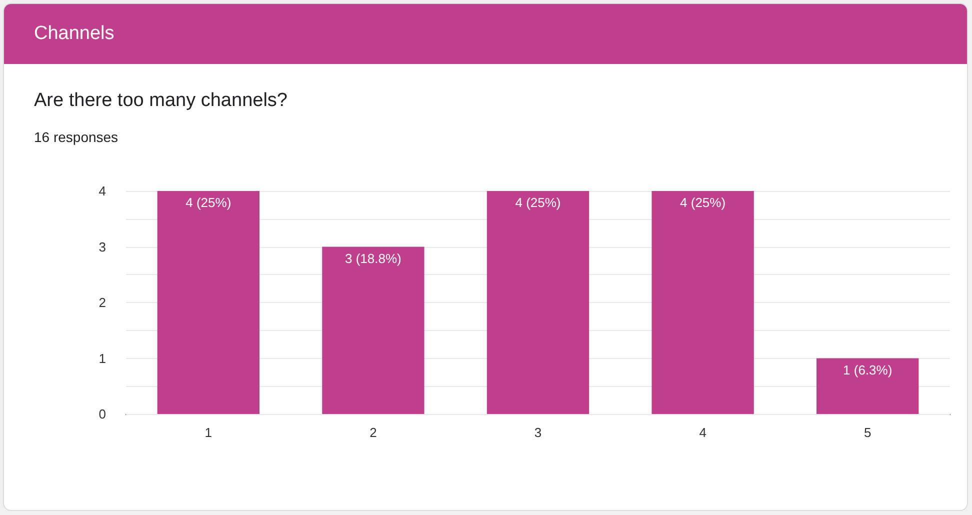  I want to click on data-label: 3 (18.8%), so click(373, 258).